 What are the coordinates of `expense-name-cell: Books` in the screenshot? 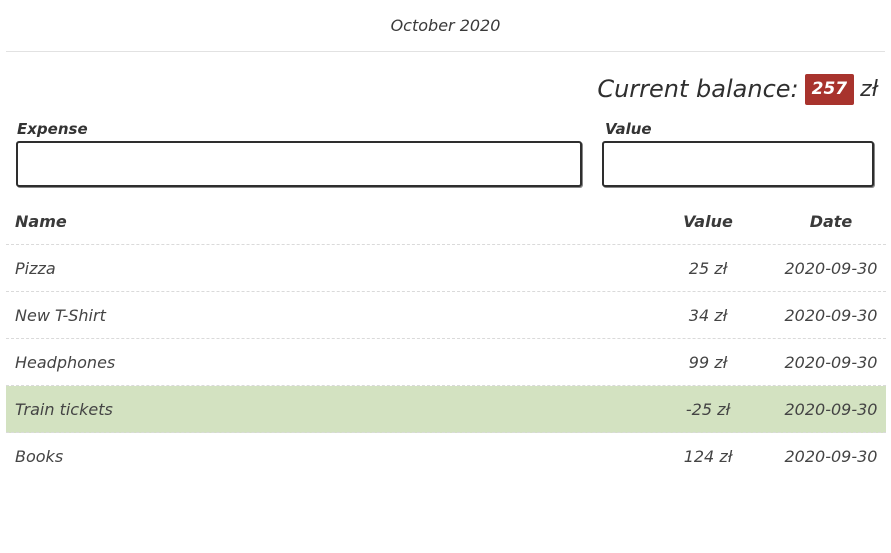 It's located at (39, 456).